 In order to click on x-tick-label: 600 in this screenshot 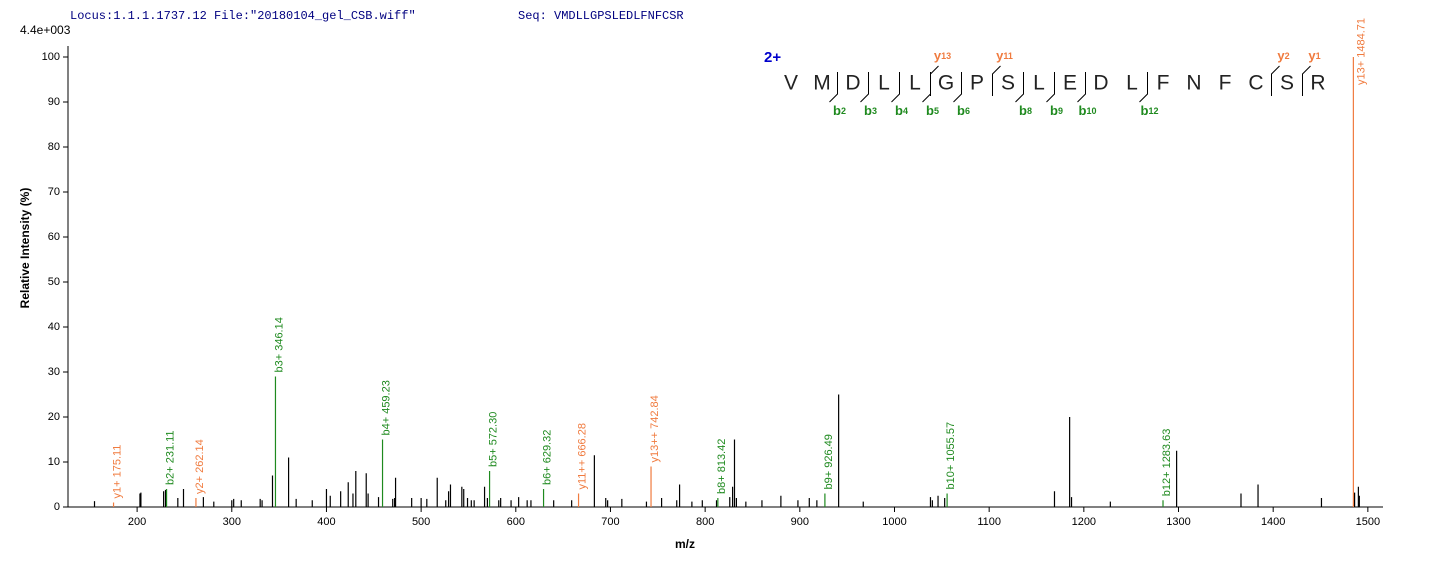, I will do `click(516, 522)`.